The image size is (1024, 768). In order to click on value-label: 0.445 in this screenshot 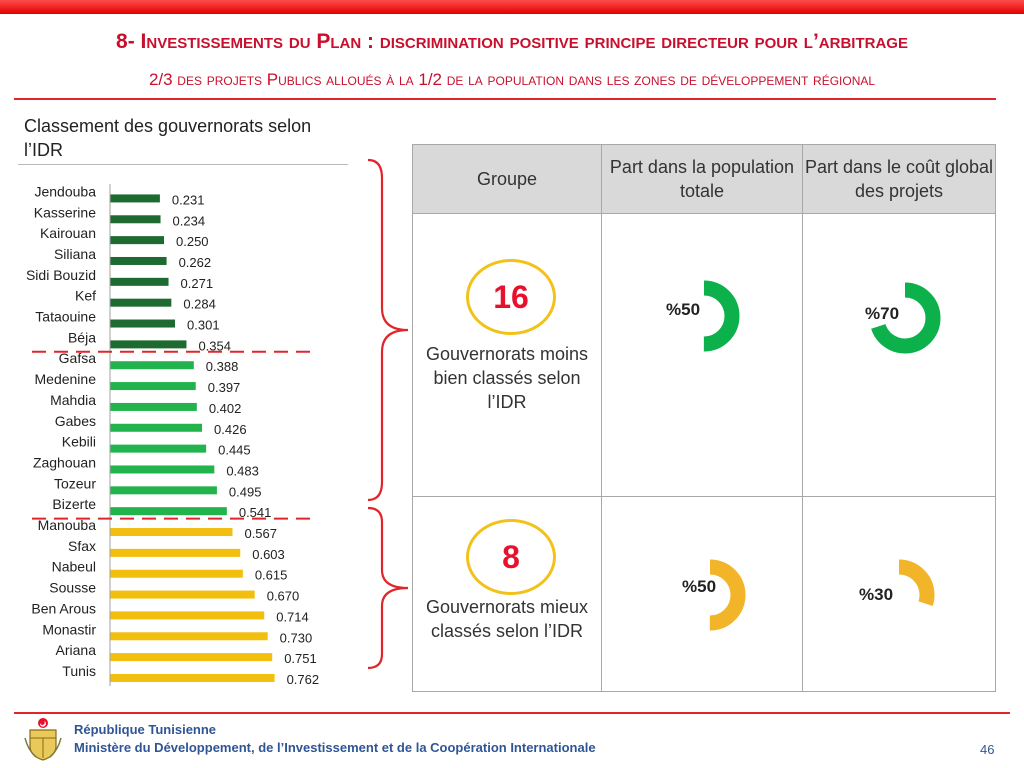, I will do `click(234, 450)`.